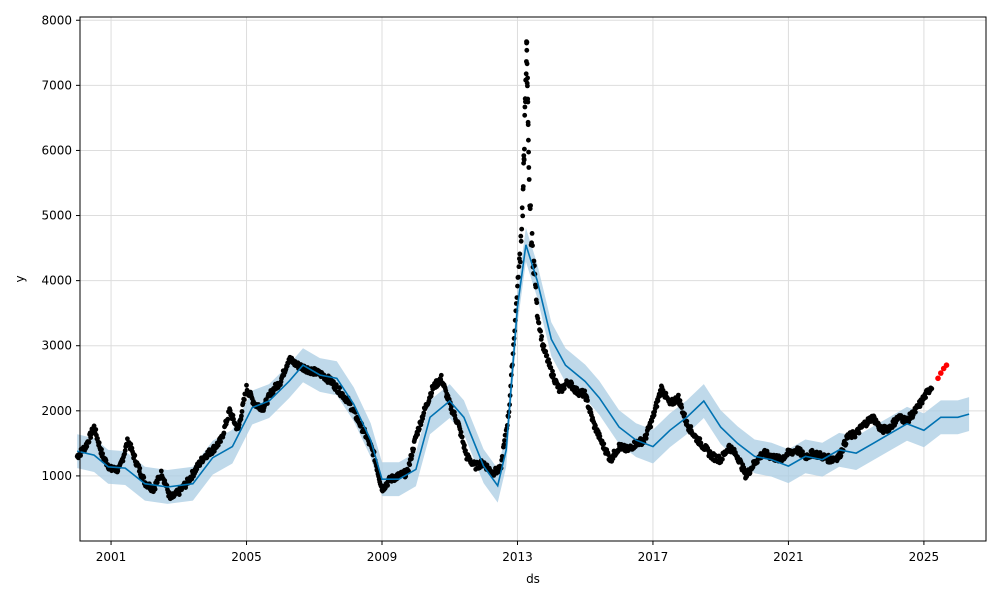  I want to click on x-tick-label: 2009, so click(382, 557).